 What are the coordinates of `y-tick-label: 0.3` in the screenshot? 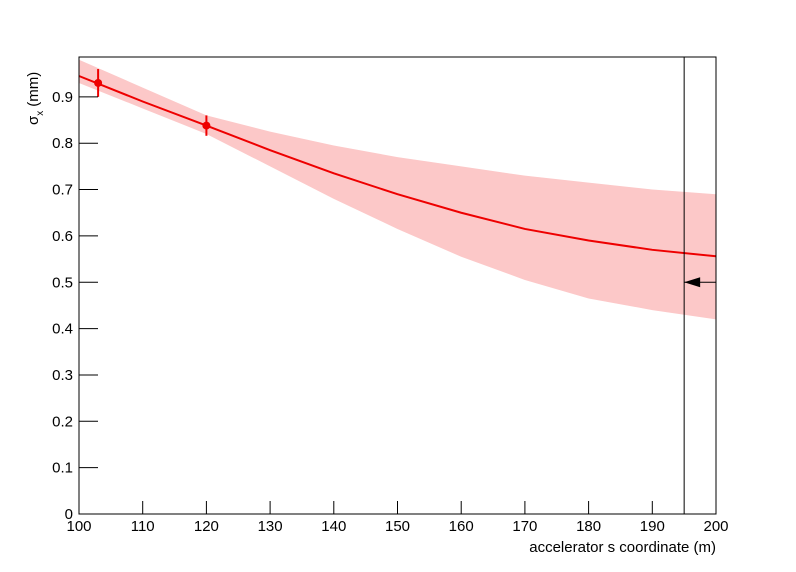 It's located at (62, 375).